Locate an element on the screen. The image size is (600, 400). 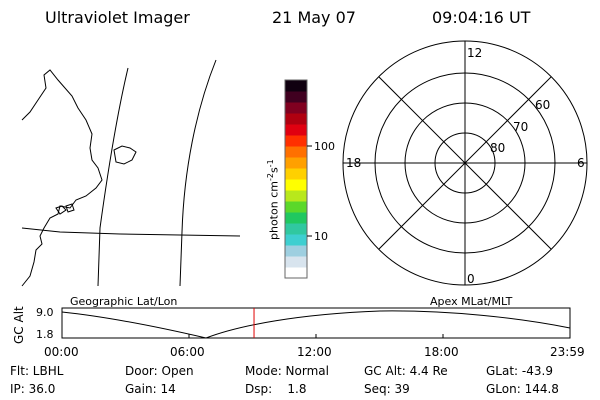
info-mode: Mode: Normal is located at coordinates (287, 371).